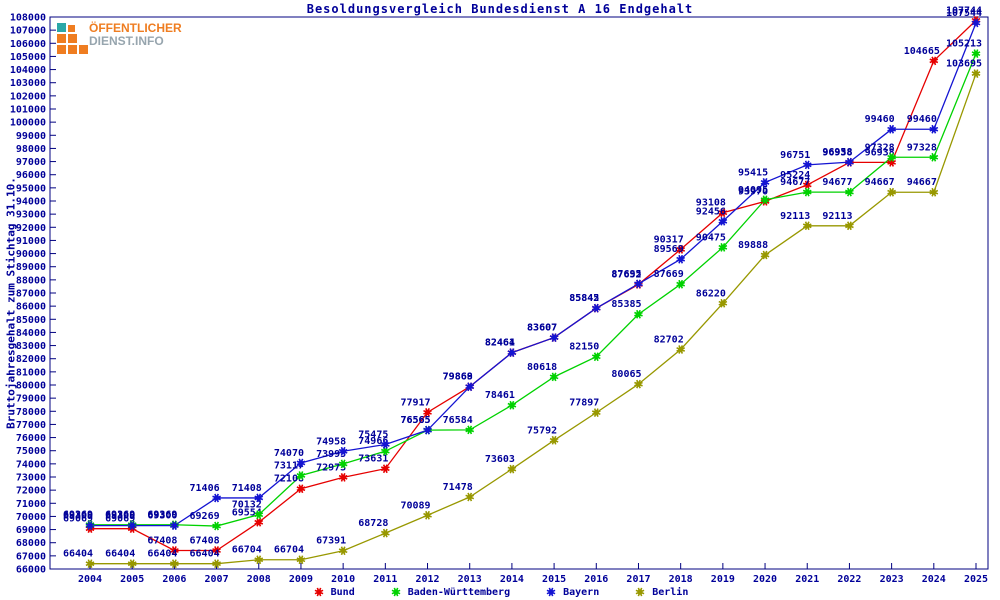 The width and height of the screenshot is (1000, 600). I want to click on data-point-label: 87695, so click(626, 274).